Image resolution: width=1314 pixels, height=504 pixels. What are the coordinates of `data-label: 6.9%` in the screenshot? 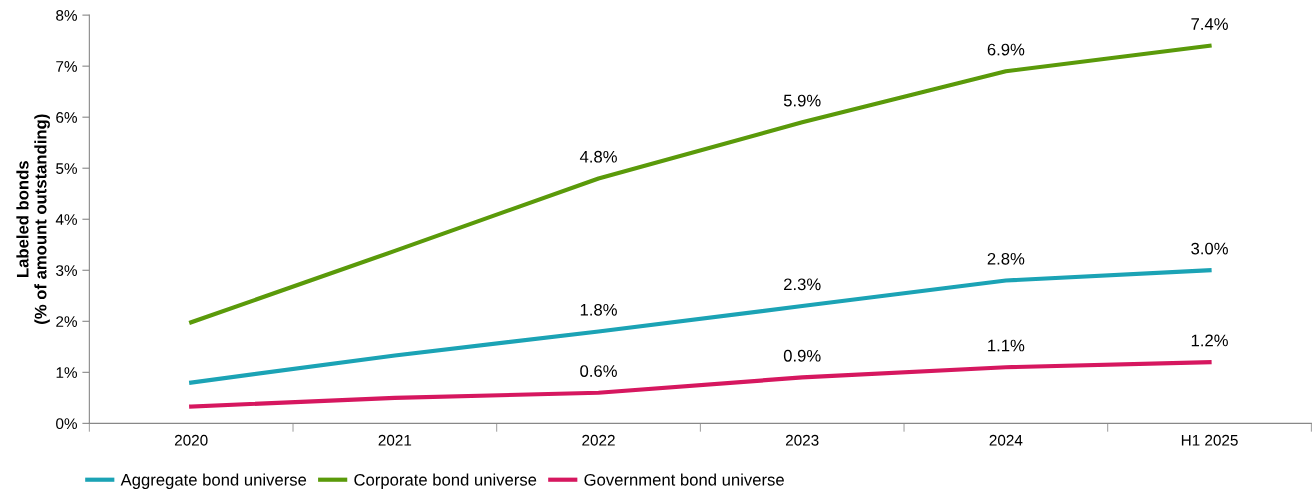 It's located at (1006, 49).